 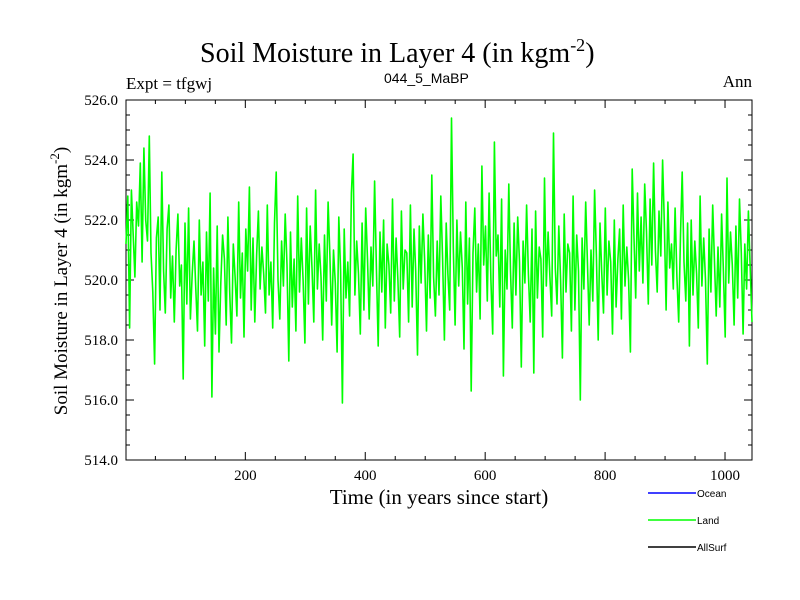 What do you see at coordinates (101, 341) in the screenshot?
I see `y-tick-label: 518.0` at bounding box center [101, 341].